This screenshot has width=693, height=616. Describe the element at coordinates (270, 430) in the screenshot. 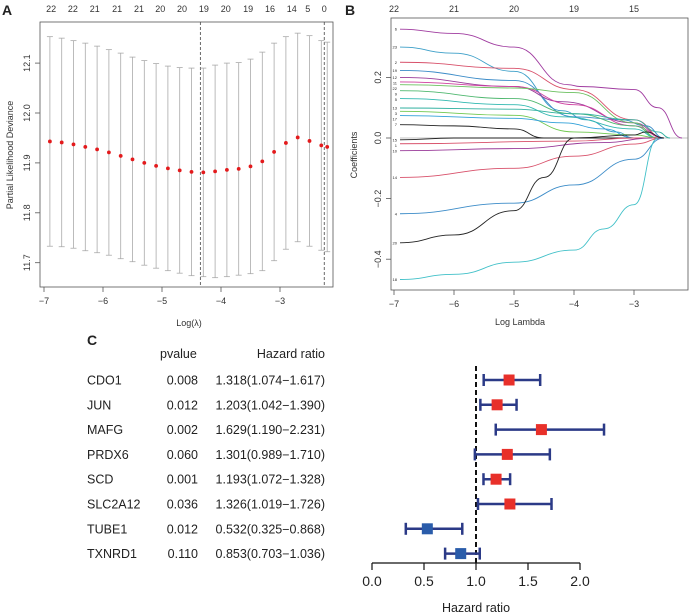

I see `hazard-ratio-text: 1.629(1.190−2.231)` at that location.